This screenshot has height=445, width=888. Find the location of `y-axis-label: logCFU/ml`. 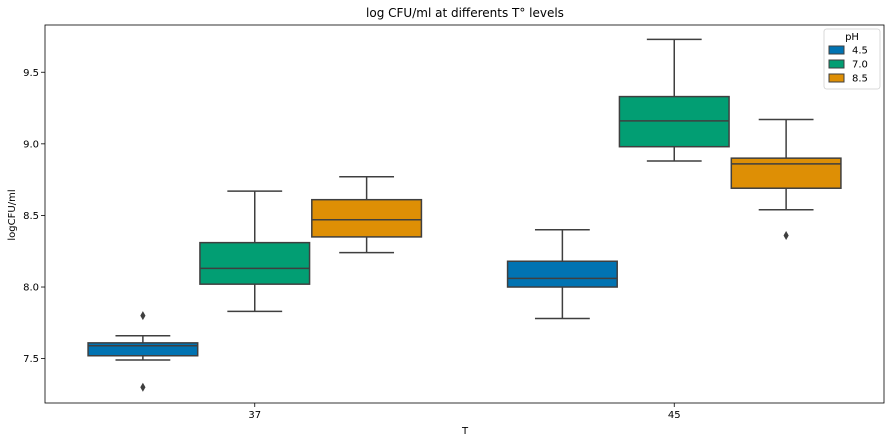

y-axis-label: logCFU/ml is located at coordinates (12, 214).